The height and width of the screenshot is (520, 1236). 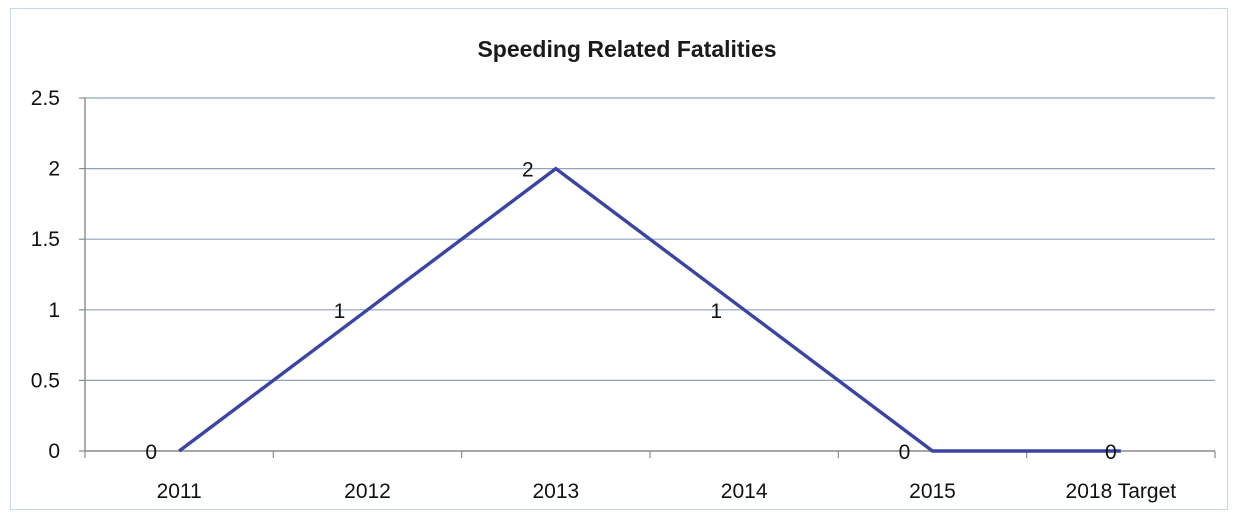 What do you see at coordinates (744, 491) in the screenshot?
I see `x-tick-label: 2014` at bounding box center [744, 491].